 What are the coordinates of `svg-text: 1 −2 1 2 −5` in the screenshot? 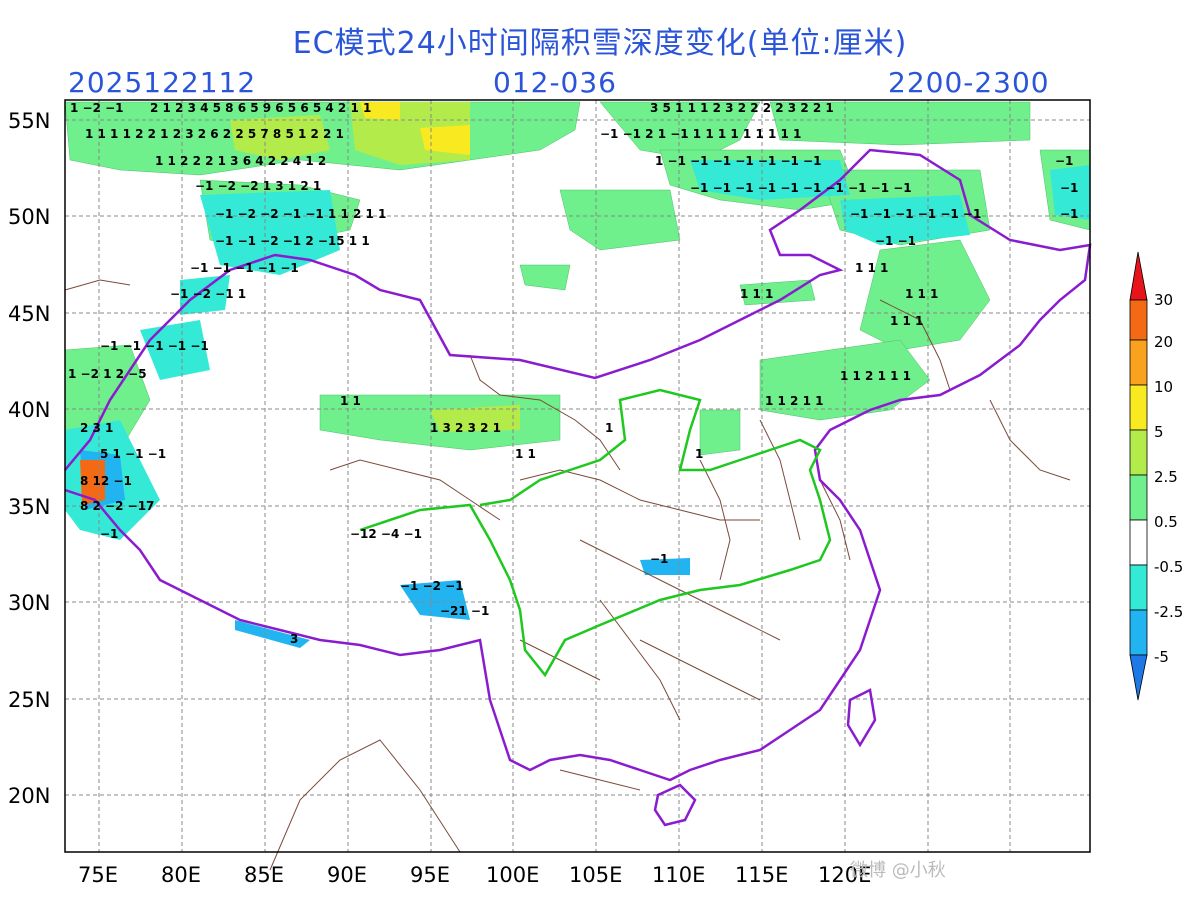 It's located at (107, 374).